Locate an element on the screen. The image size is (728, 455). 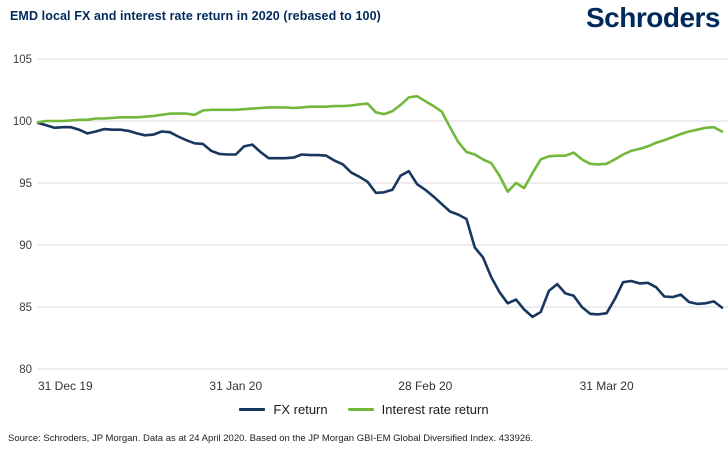
legend-item-fx-return: FX return is located at coordinates (283, 409).